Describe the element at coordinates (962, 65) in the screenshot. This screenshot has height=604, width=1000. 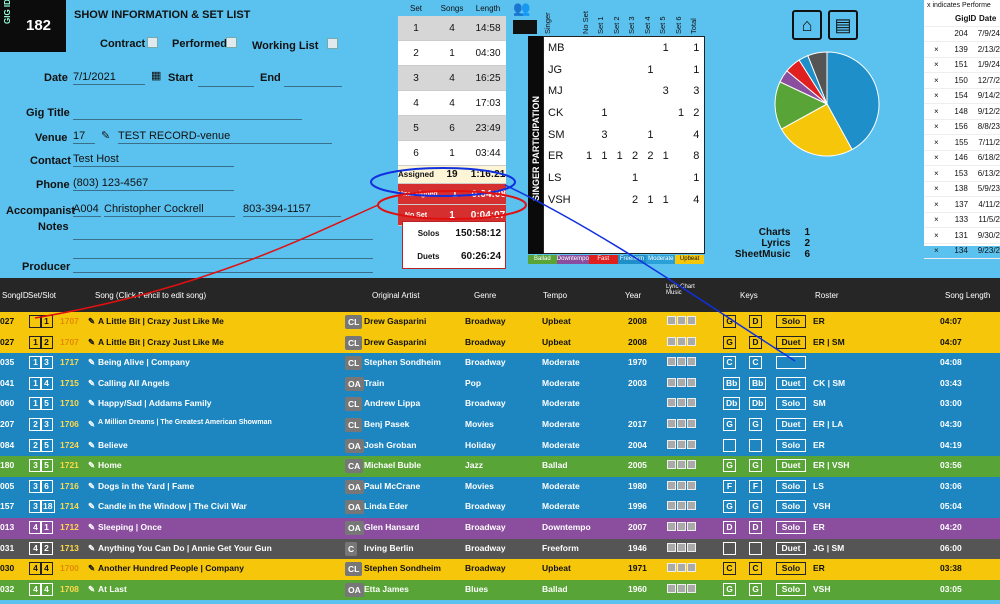
I see `gig-history-row: × 151 1/9/24` at that location.